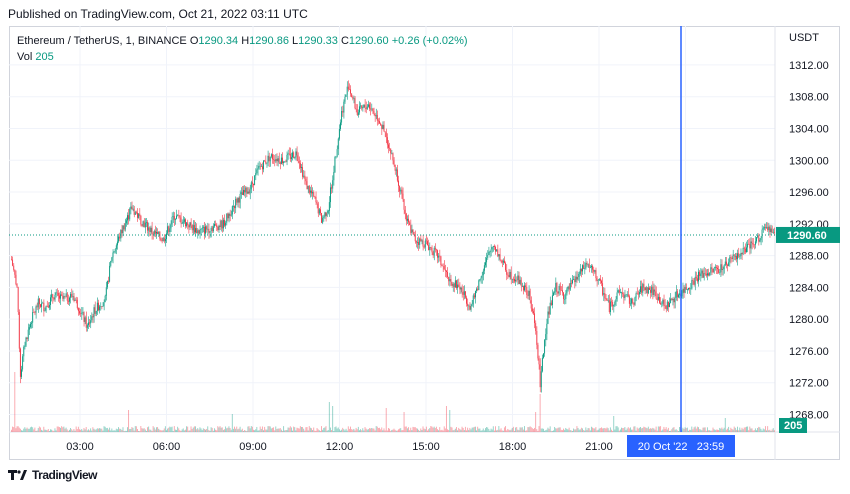 This screenshot has width=850, height=494. What do you see at coordinates (809, 257) in the screenshot?
I see `y-tick-label: 1288.00` at bounding box center [809, 257].